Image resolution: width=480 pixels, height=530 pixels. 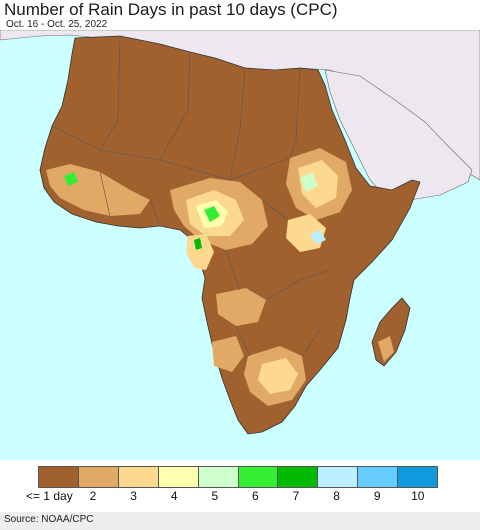 What do you see at coordinates (174, 496) in the screenshot?
I see `legend-label-4: 4` at bounding box center [174, 496].